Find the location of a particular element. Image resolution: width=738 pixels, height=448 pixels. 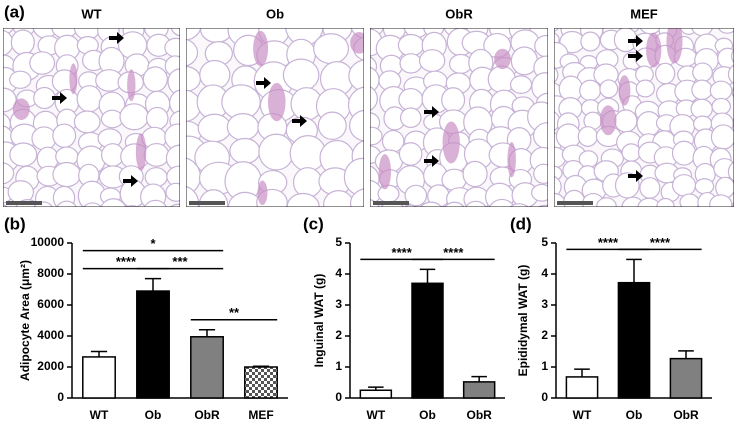

y-tick-label: 4000 is located at coordinates (50, 335).